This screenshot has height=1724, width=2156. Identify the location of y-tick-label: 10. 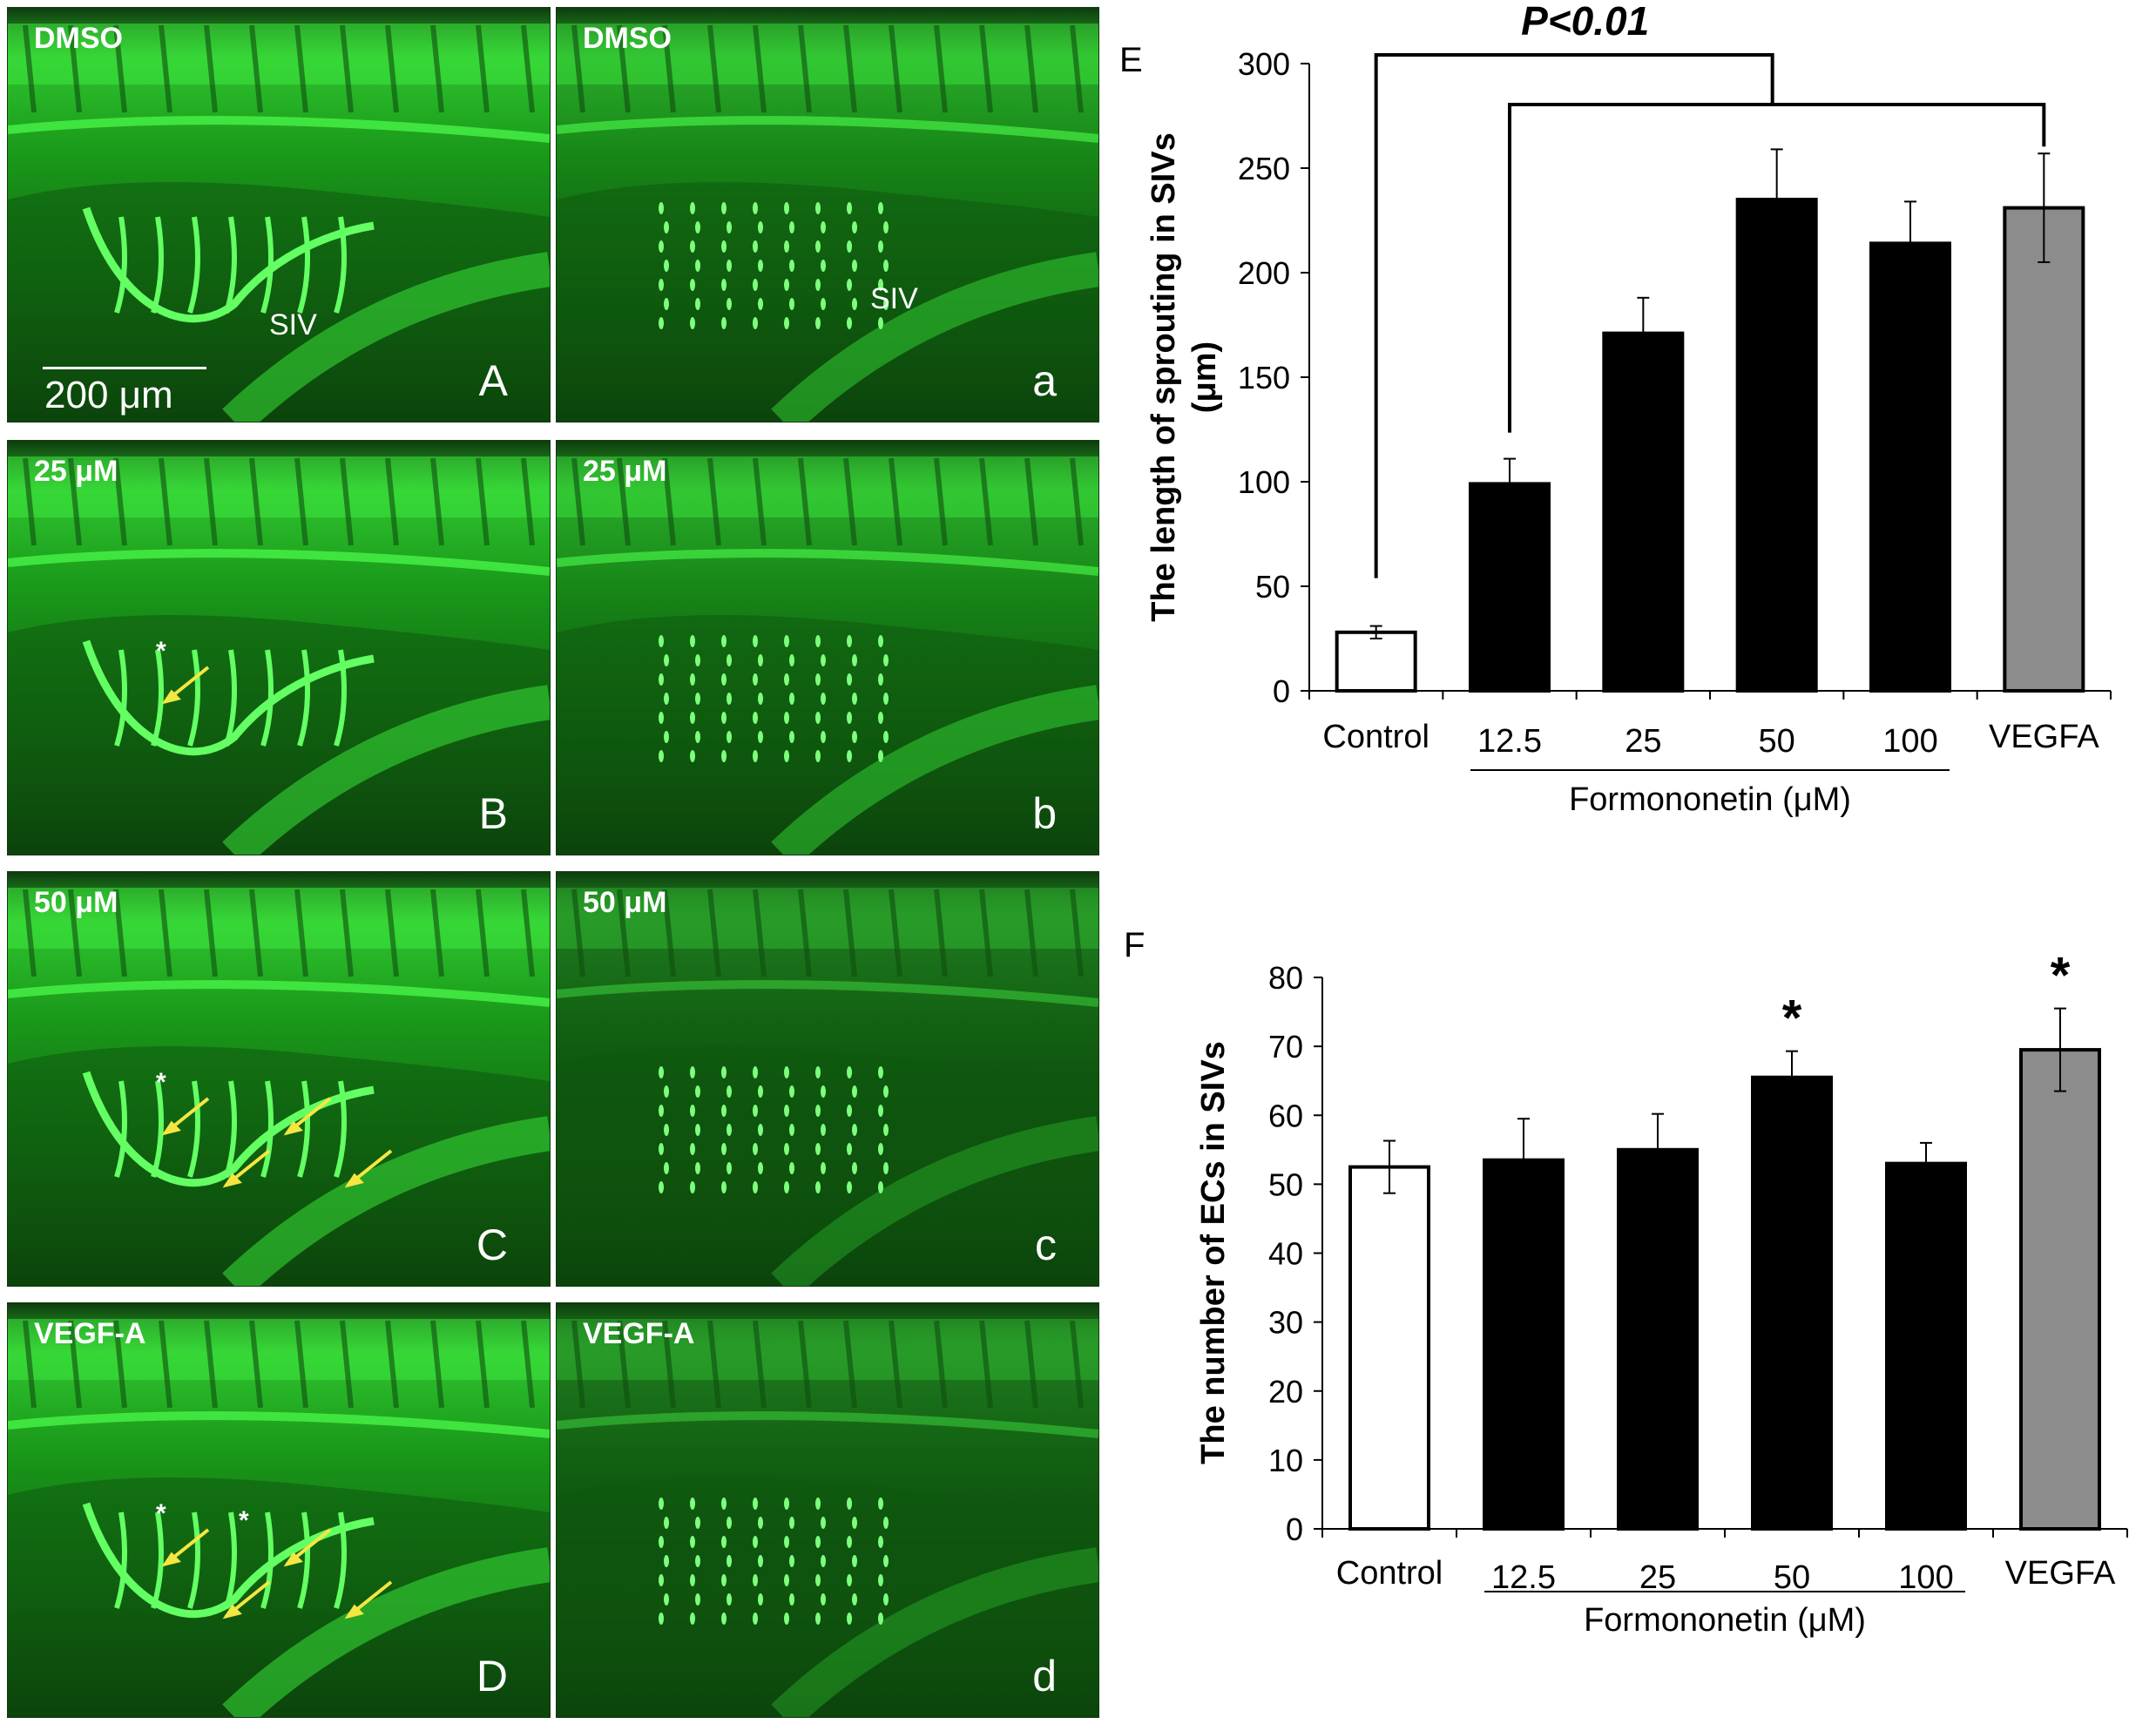
(1285, 1461).